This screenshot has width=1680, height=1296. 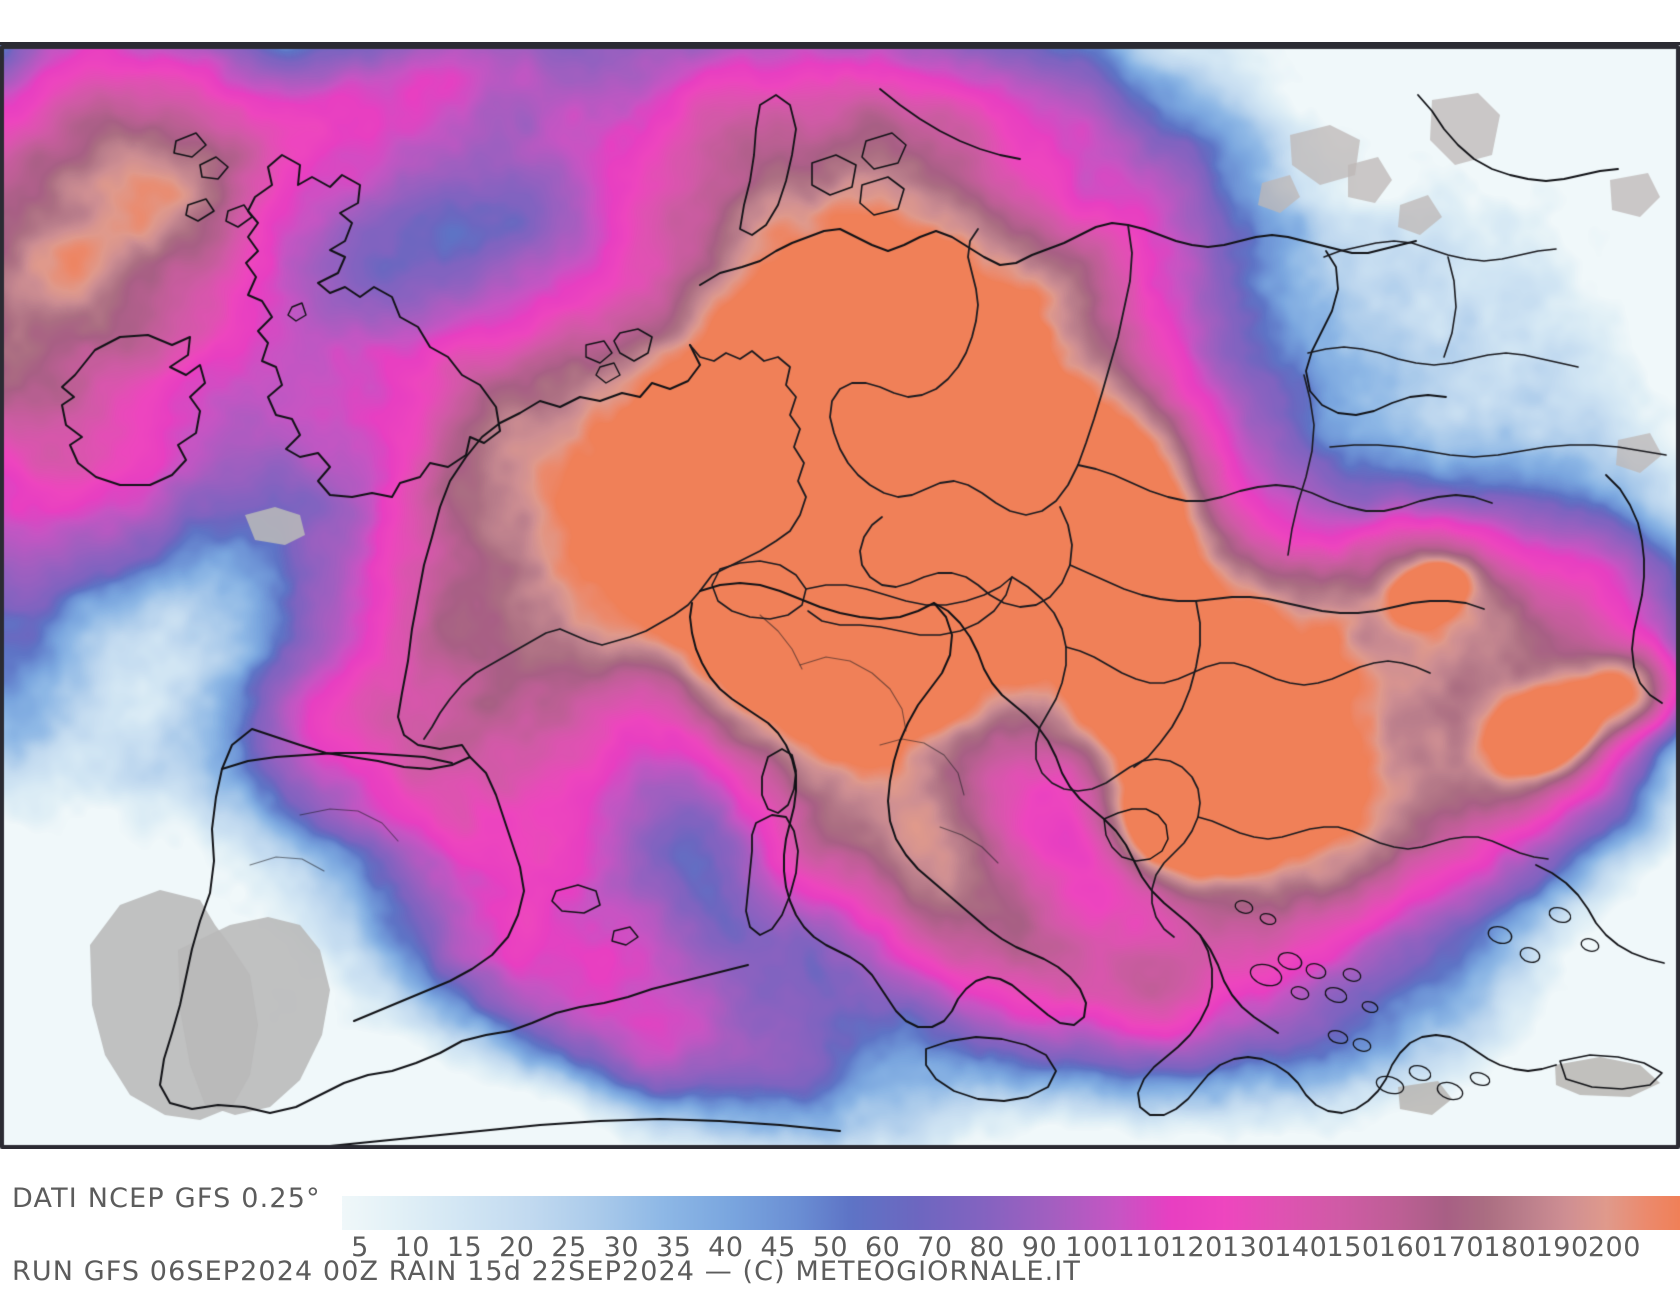 I want to click on colorbar-tick-180: 180, so click(x=1510, y=1247).